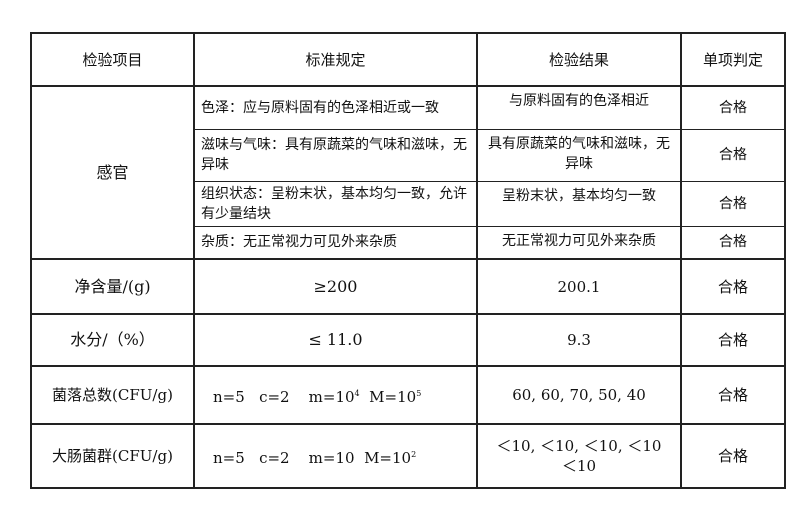 This screenshot has width=800, height=515. I want to click on header-result: 检验结果, so click(579, 59).